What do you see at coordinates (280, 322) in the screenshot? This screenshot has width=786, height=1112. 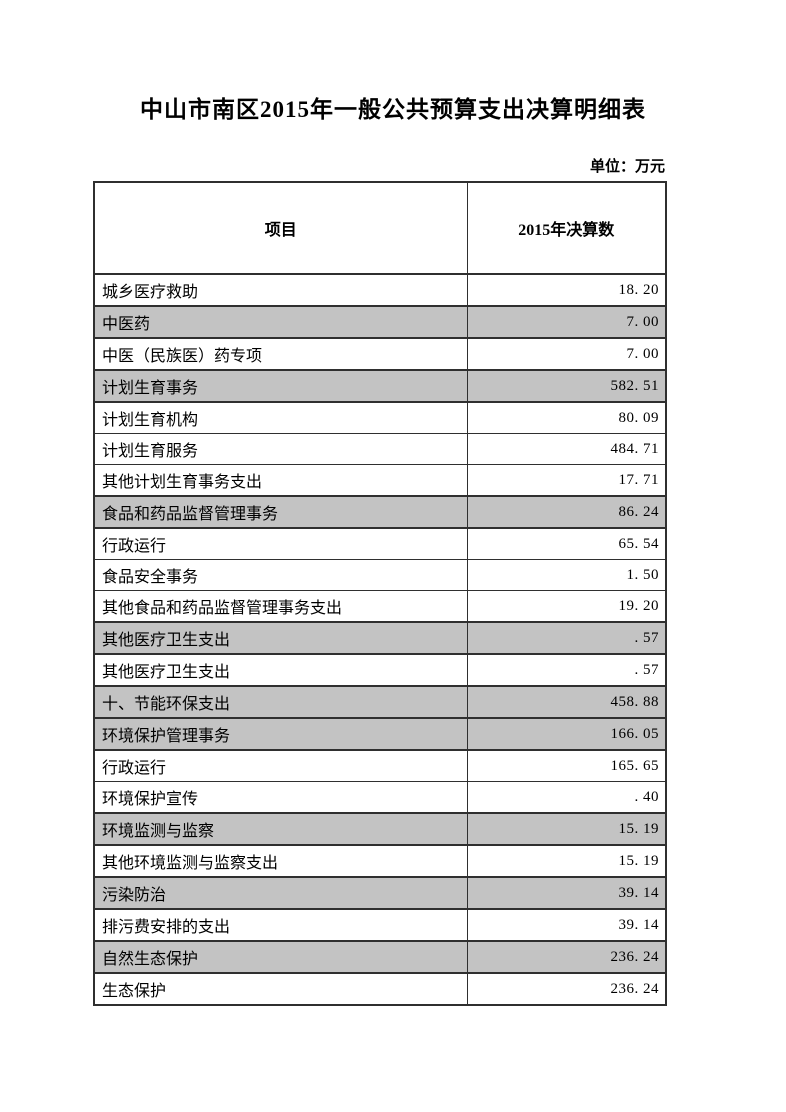 I see `row-label-cell: 中医药` at bounding box center [280, 322].